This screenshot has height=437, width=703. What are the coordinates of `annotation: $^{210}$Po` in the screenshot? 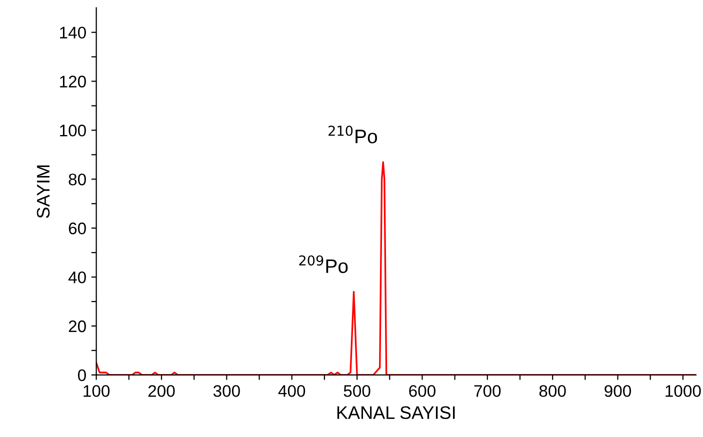 It's located at (352, 135).